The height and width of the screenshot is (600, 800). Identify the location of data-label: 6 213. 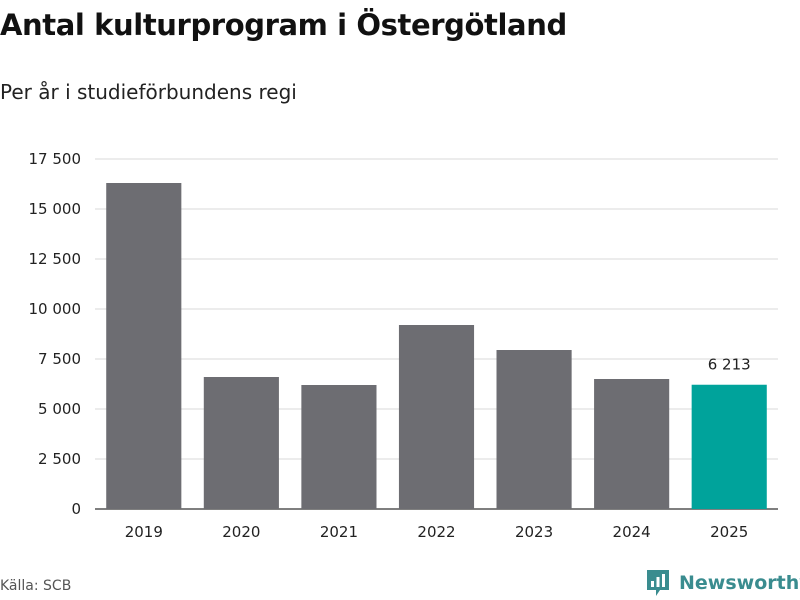
(729, 365).